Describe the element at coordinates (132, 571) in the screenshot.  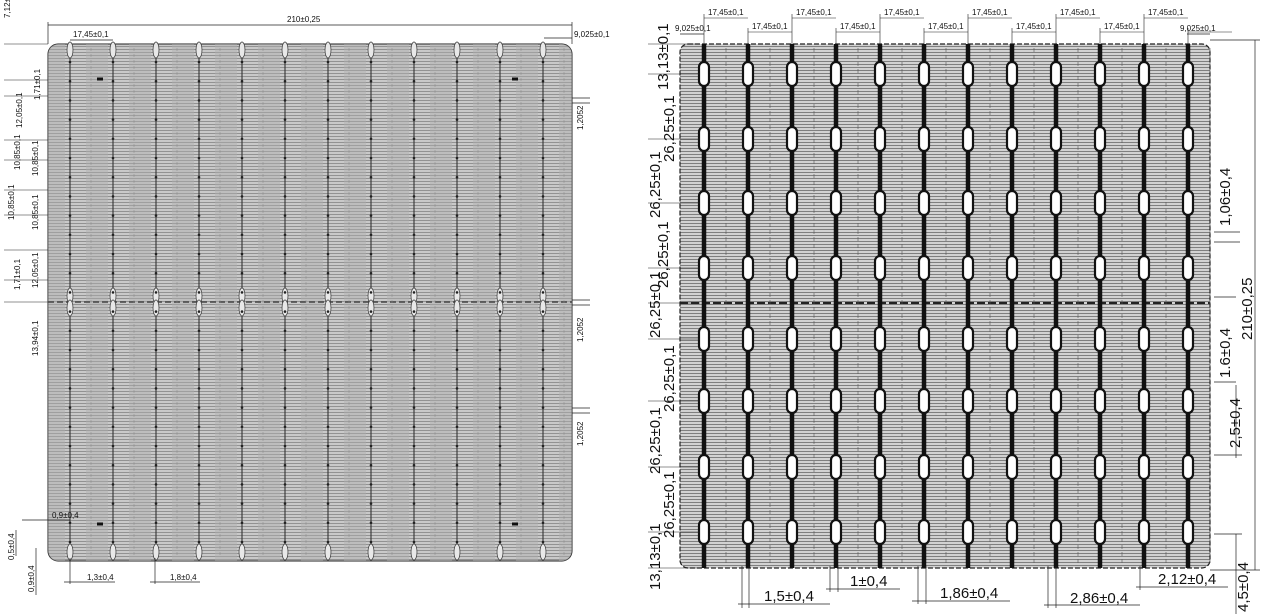
I see `front-bottom-dims: 1,3±0,4 1,8±0,4` at that location.